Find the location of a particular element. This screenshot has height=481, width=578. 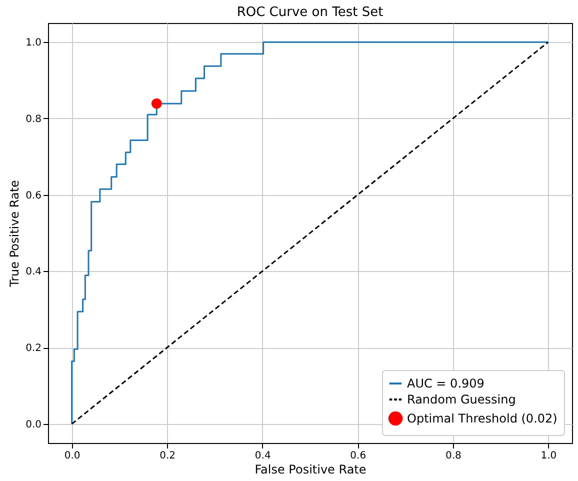

legend-label: Optimal Threshold (0.02) is located at coordinates (482, 419).